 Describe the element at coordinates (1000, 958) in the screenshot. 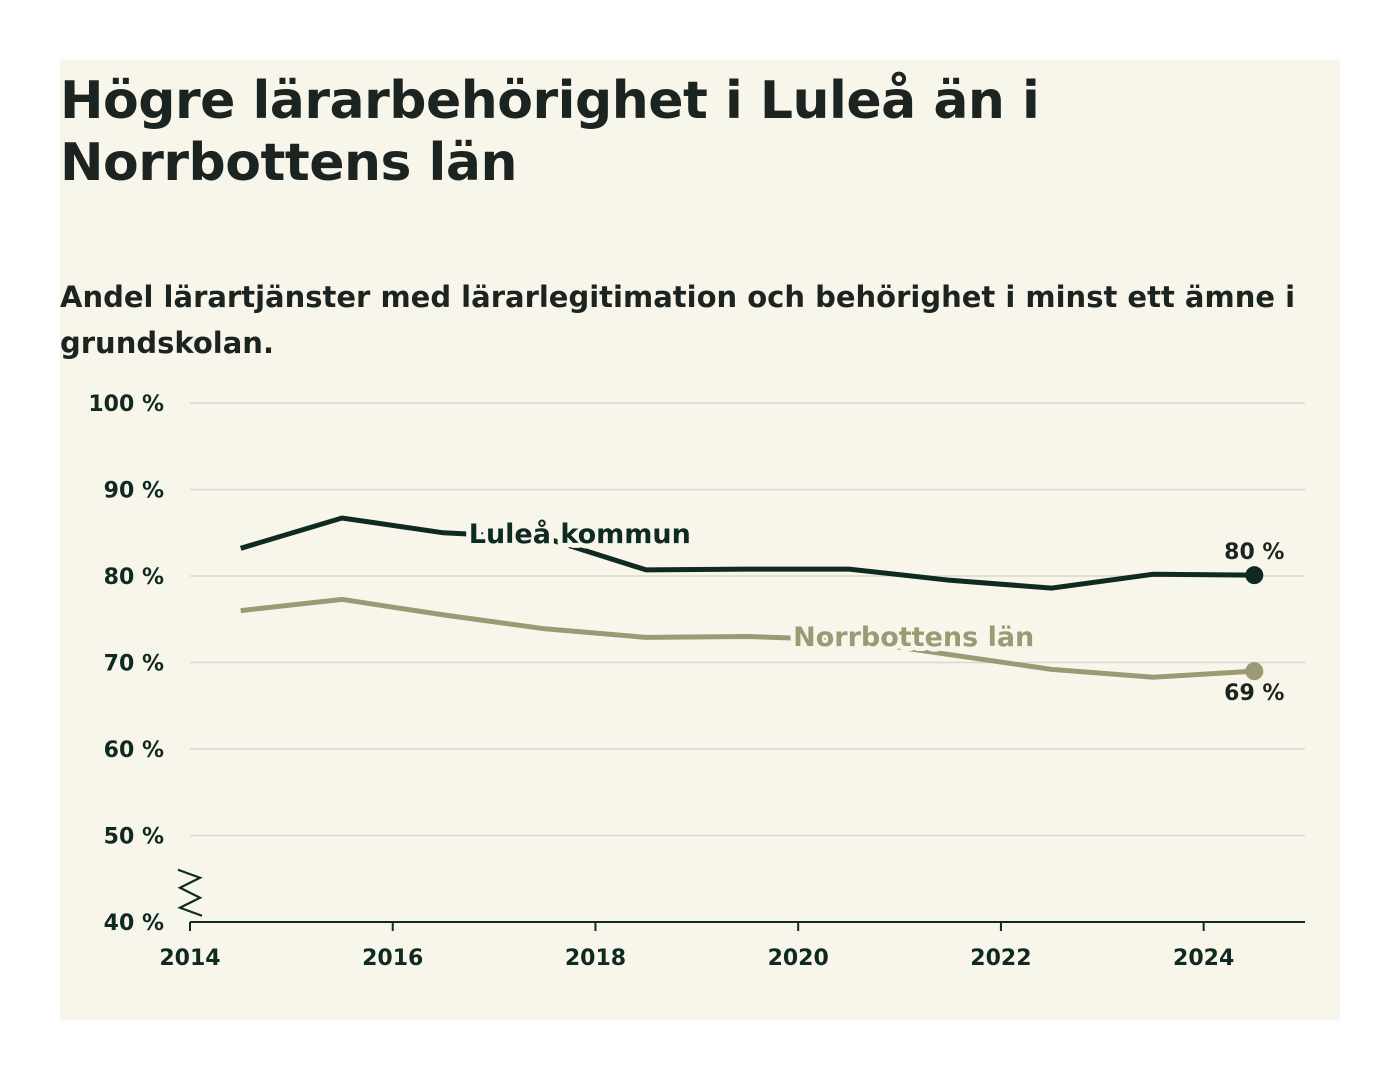

I see `x-tick-label-2022: 2022` at that location.